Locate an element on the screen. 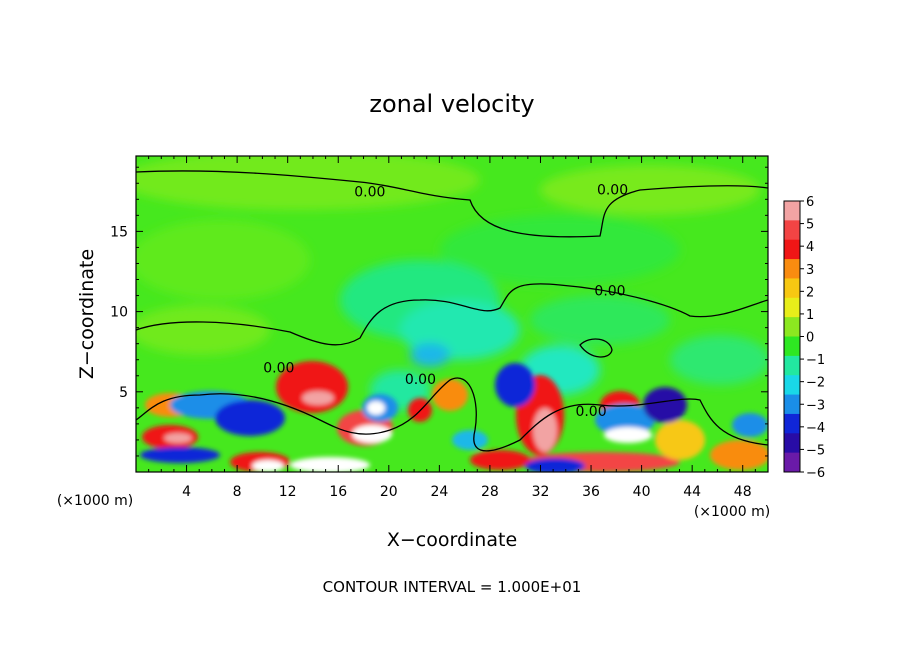 The image size is (904, 654). colorbar: 6 5 4 3 2 1 0 −1 −2 −3 −4 −5 −6 is located at coordinates (804, 338).